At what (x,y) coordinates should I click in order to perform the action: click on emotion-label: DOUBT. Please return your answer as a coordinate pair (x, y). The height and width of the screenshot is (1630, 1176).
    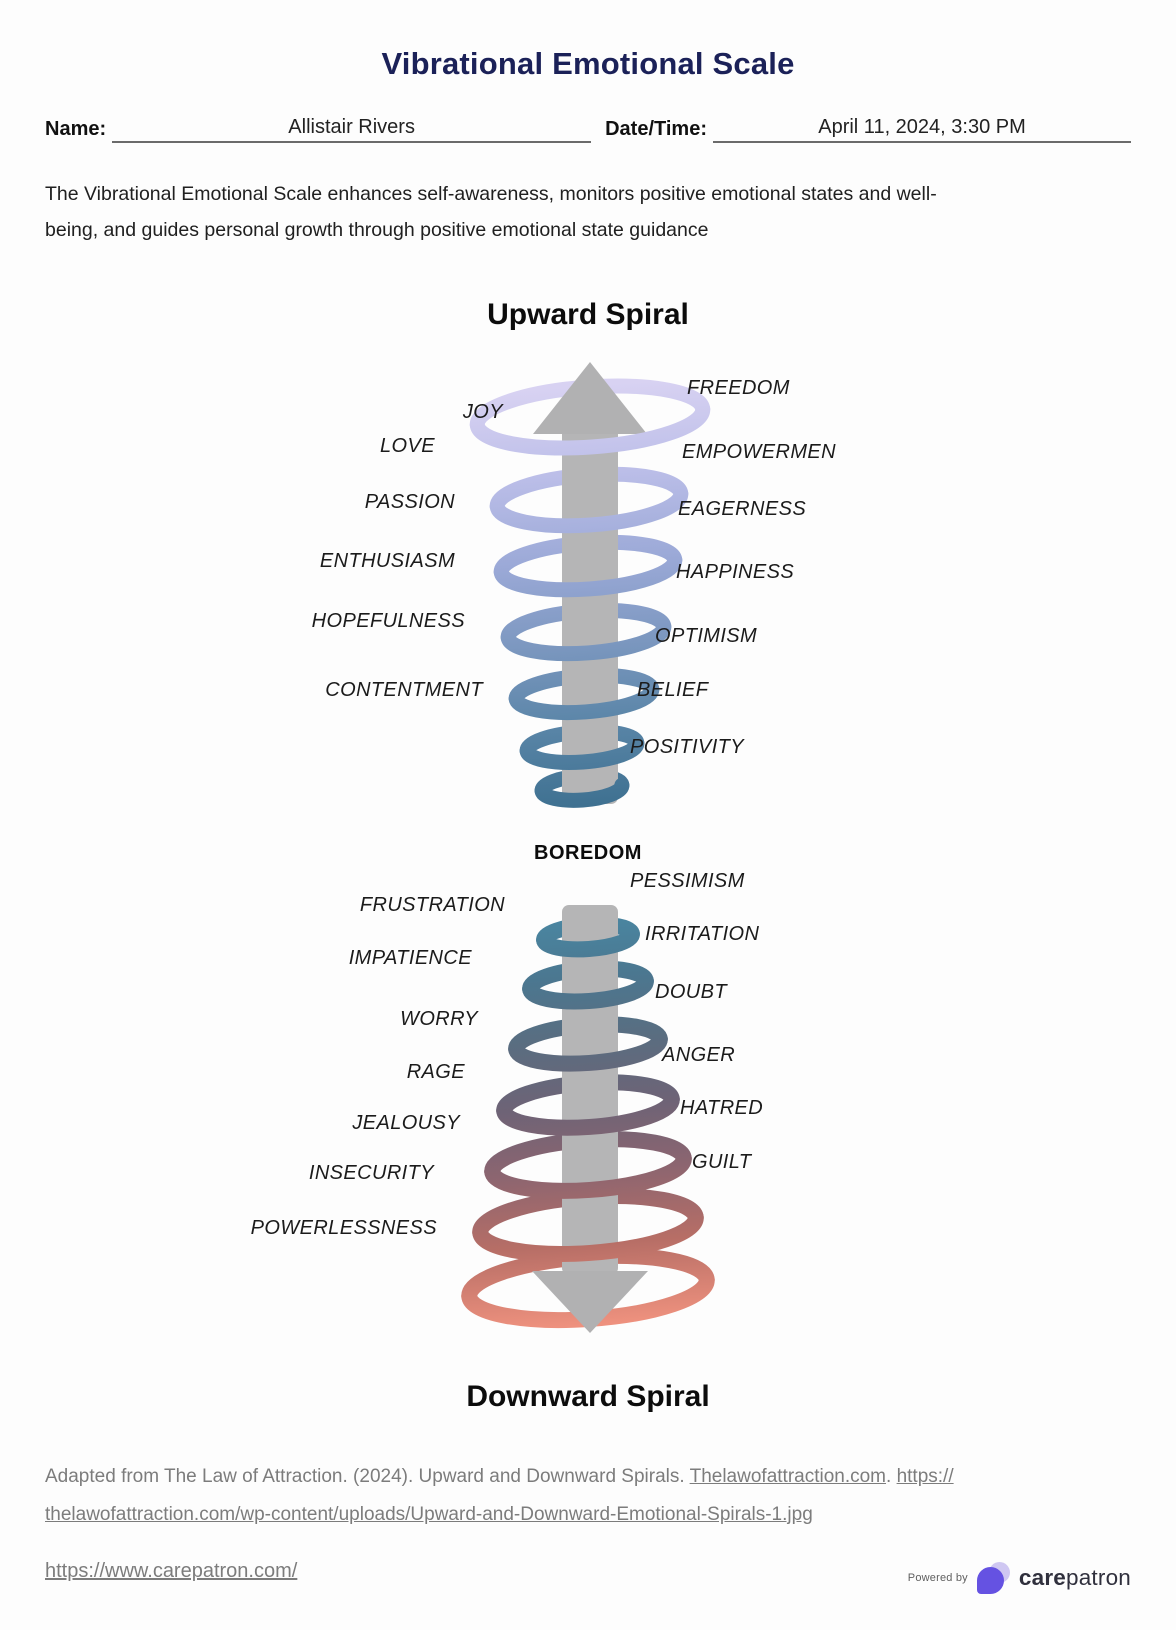
    Looking at the image, I should click on (691, 992).